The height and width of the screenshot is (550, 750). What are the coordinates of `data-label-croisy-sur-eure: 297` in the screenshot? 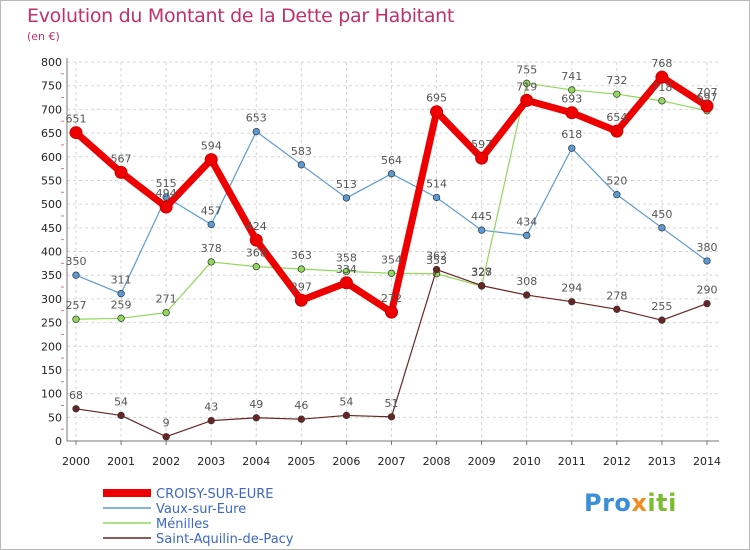 It's located at (301, 286).